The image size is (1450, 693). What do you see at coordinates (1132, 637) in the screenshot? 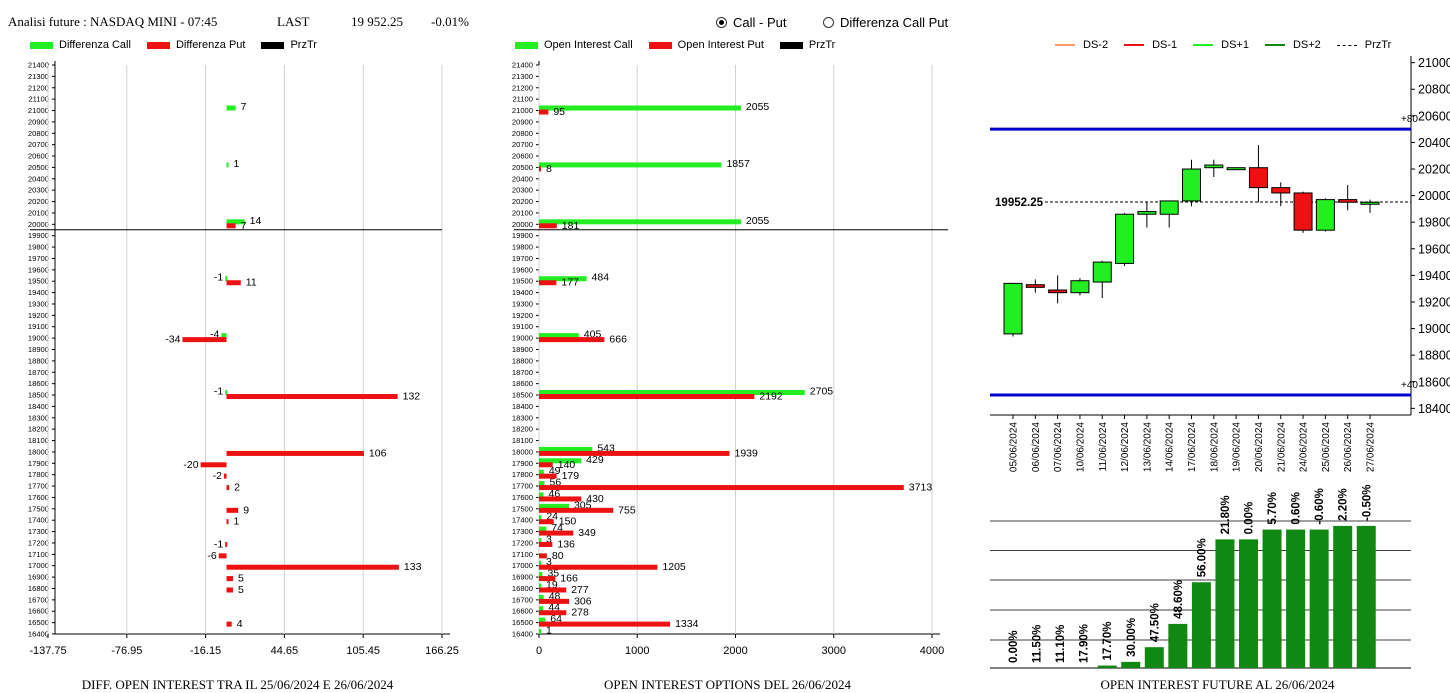
I see `oi-future-value-label: 30.00%` at bounding box center [1132, 637].